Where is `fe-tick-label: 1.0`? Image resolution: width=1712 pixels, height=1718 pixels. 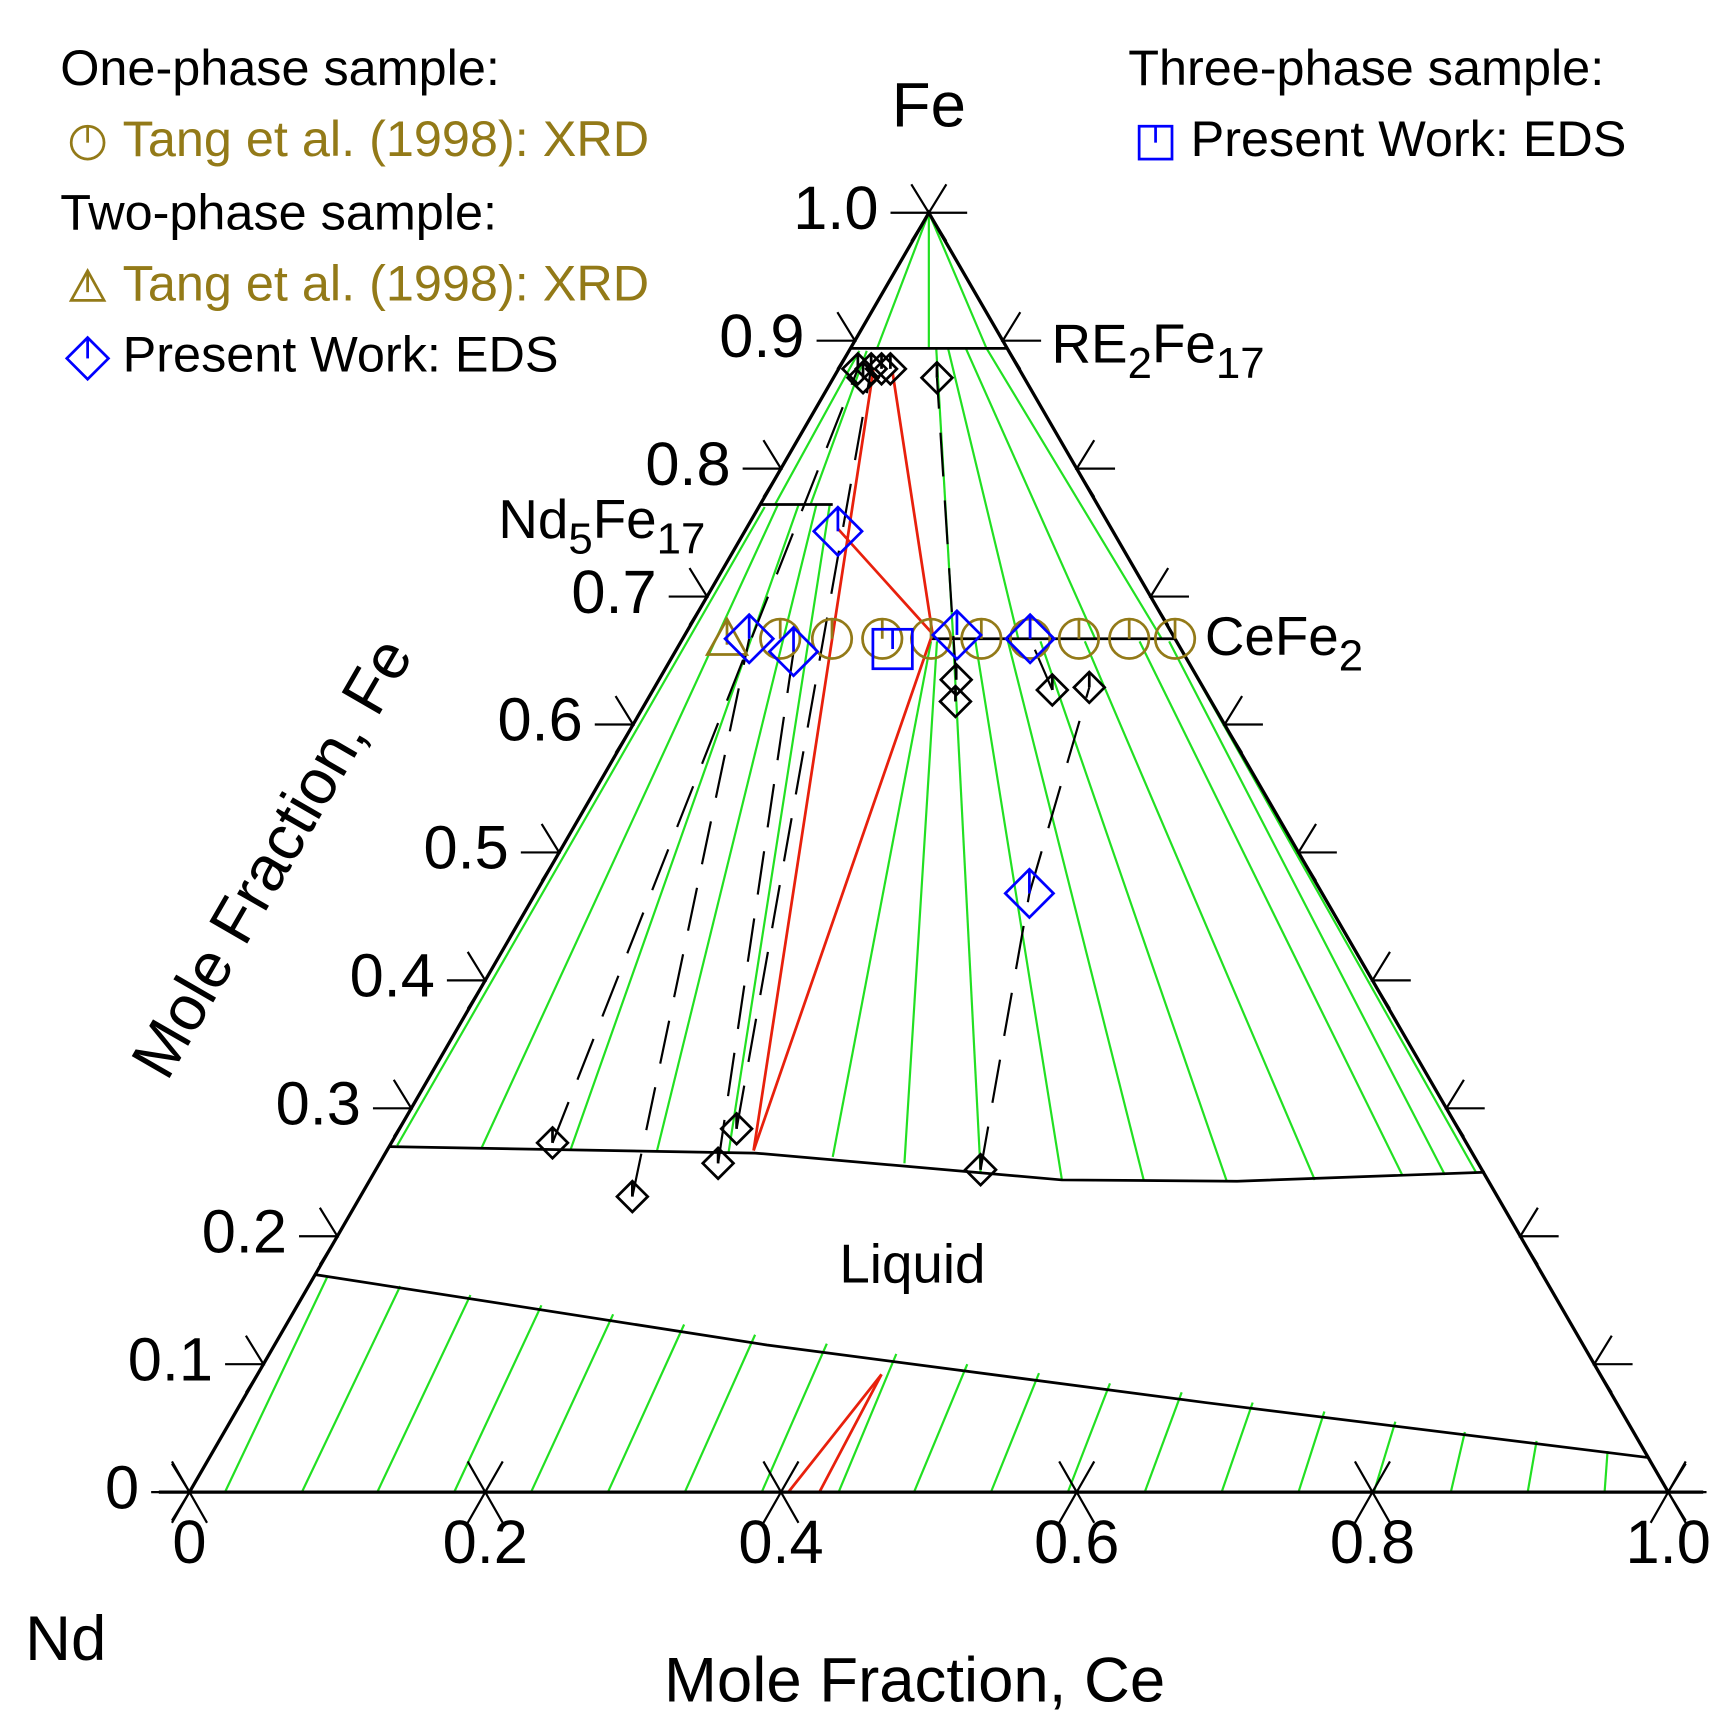
fe-tick-label: 1.0 is located at coordinates (835, 207).